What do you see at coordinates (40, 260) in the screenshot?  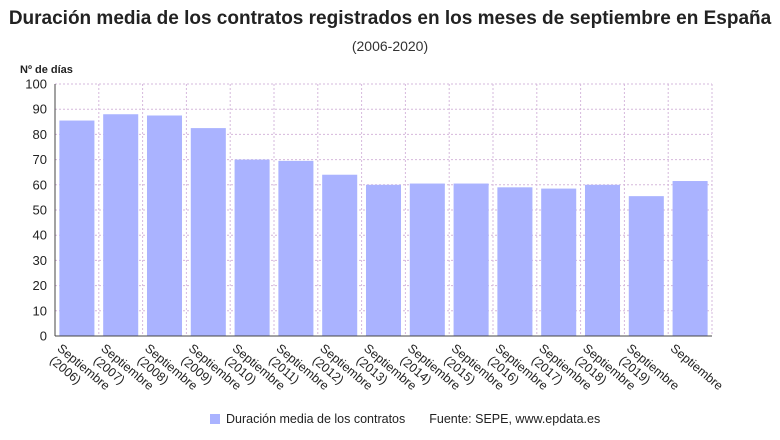 I see `y-tick-label: 30` at bounding box center [40, 260].